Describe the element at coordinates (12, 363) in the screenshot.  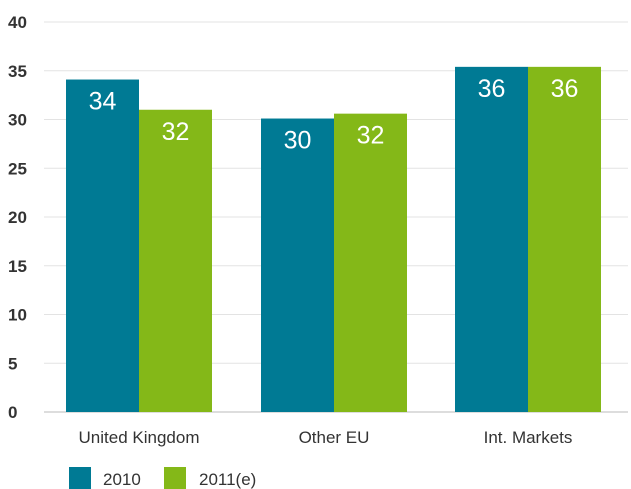
I see `y-tick-label: 5` at that location.